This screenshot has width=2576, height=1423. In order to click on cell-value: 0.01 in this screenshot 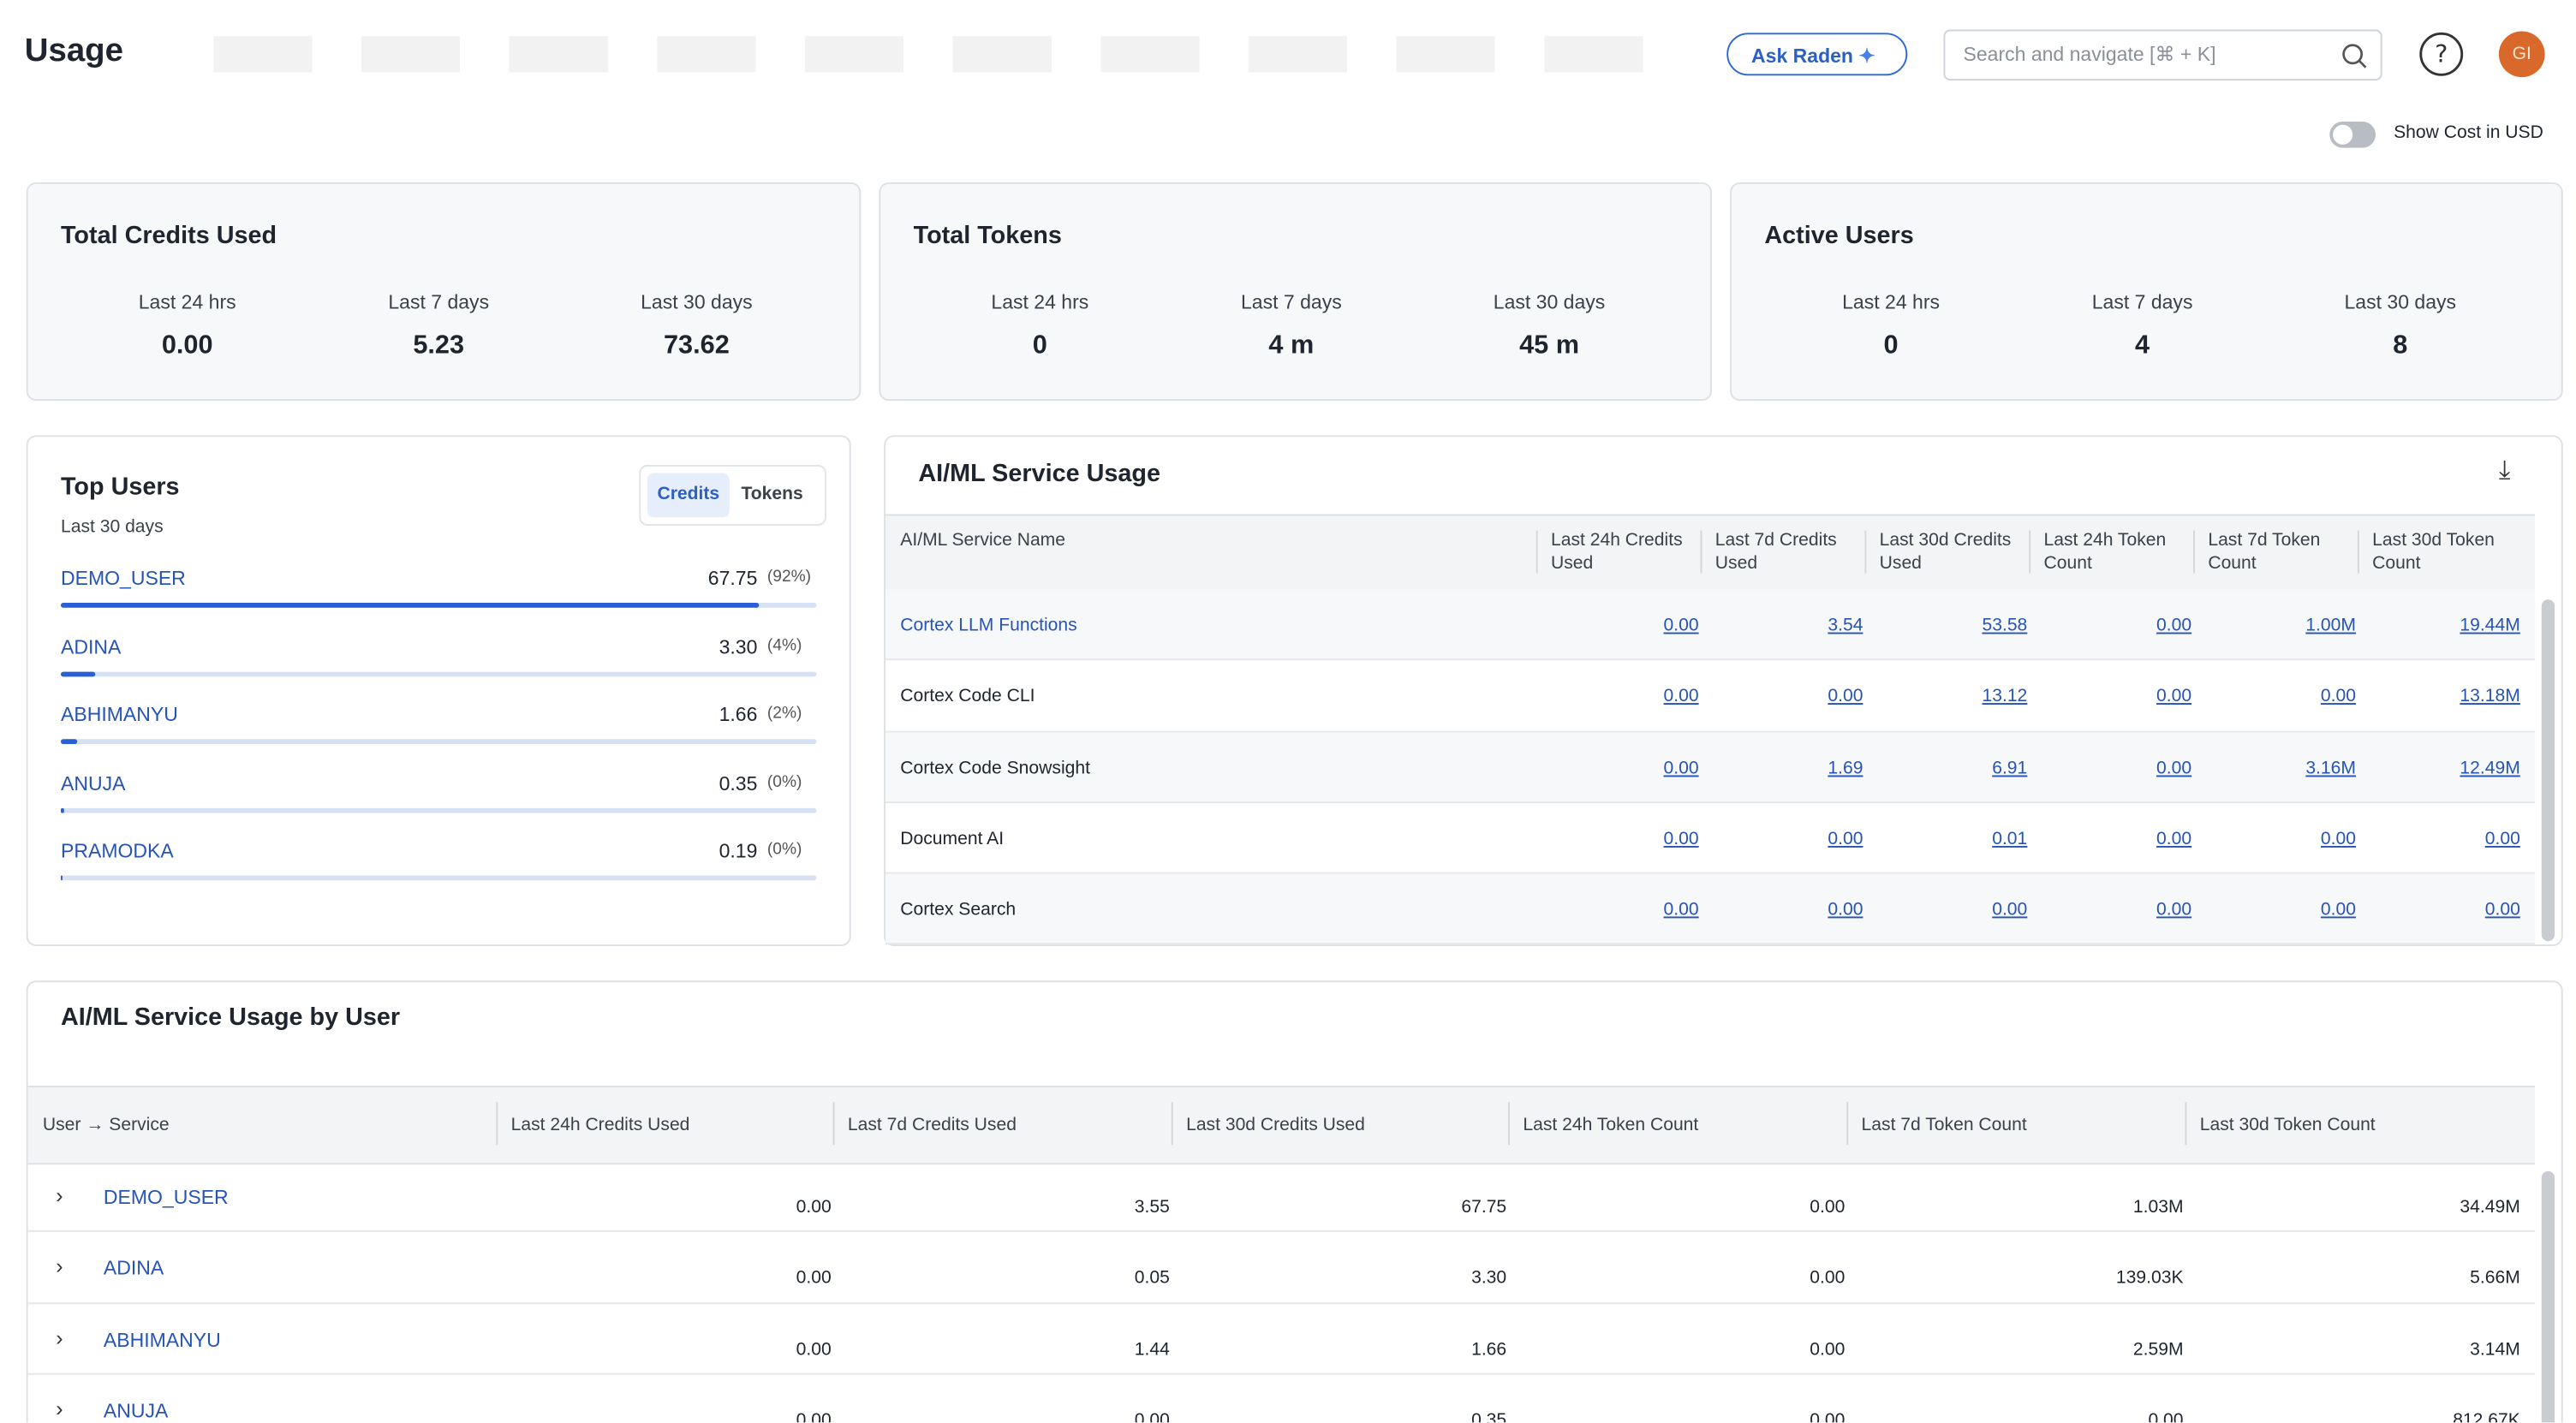, I will do `click(2010, 839)`.